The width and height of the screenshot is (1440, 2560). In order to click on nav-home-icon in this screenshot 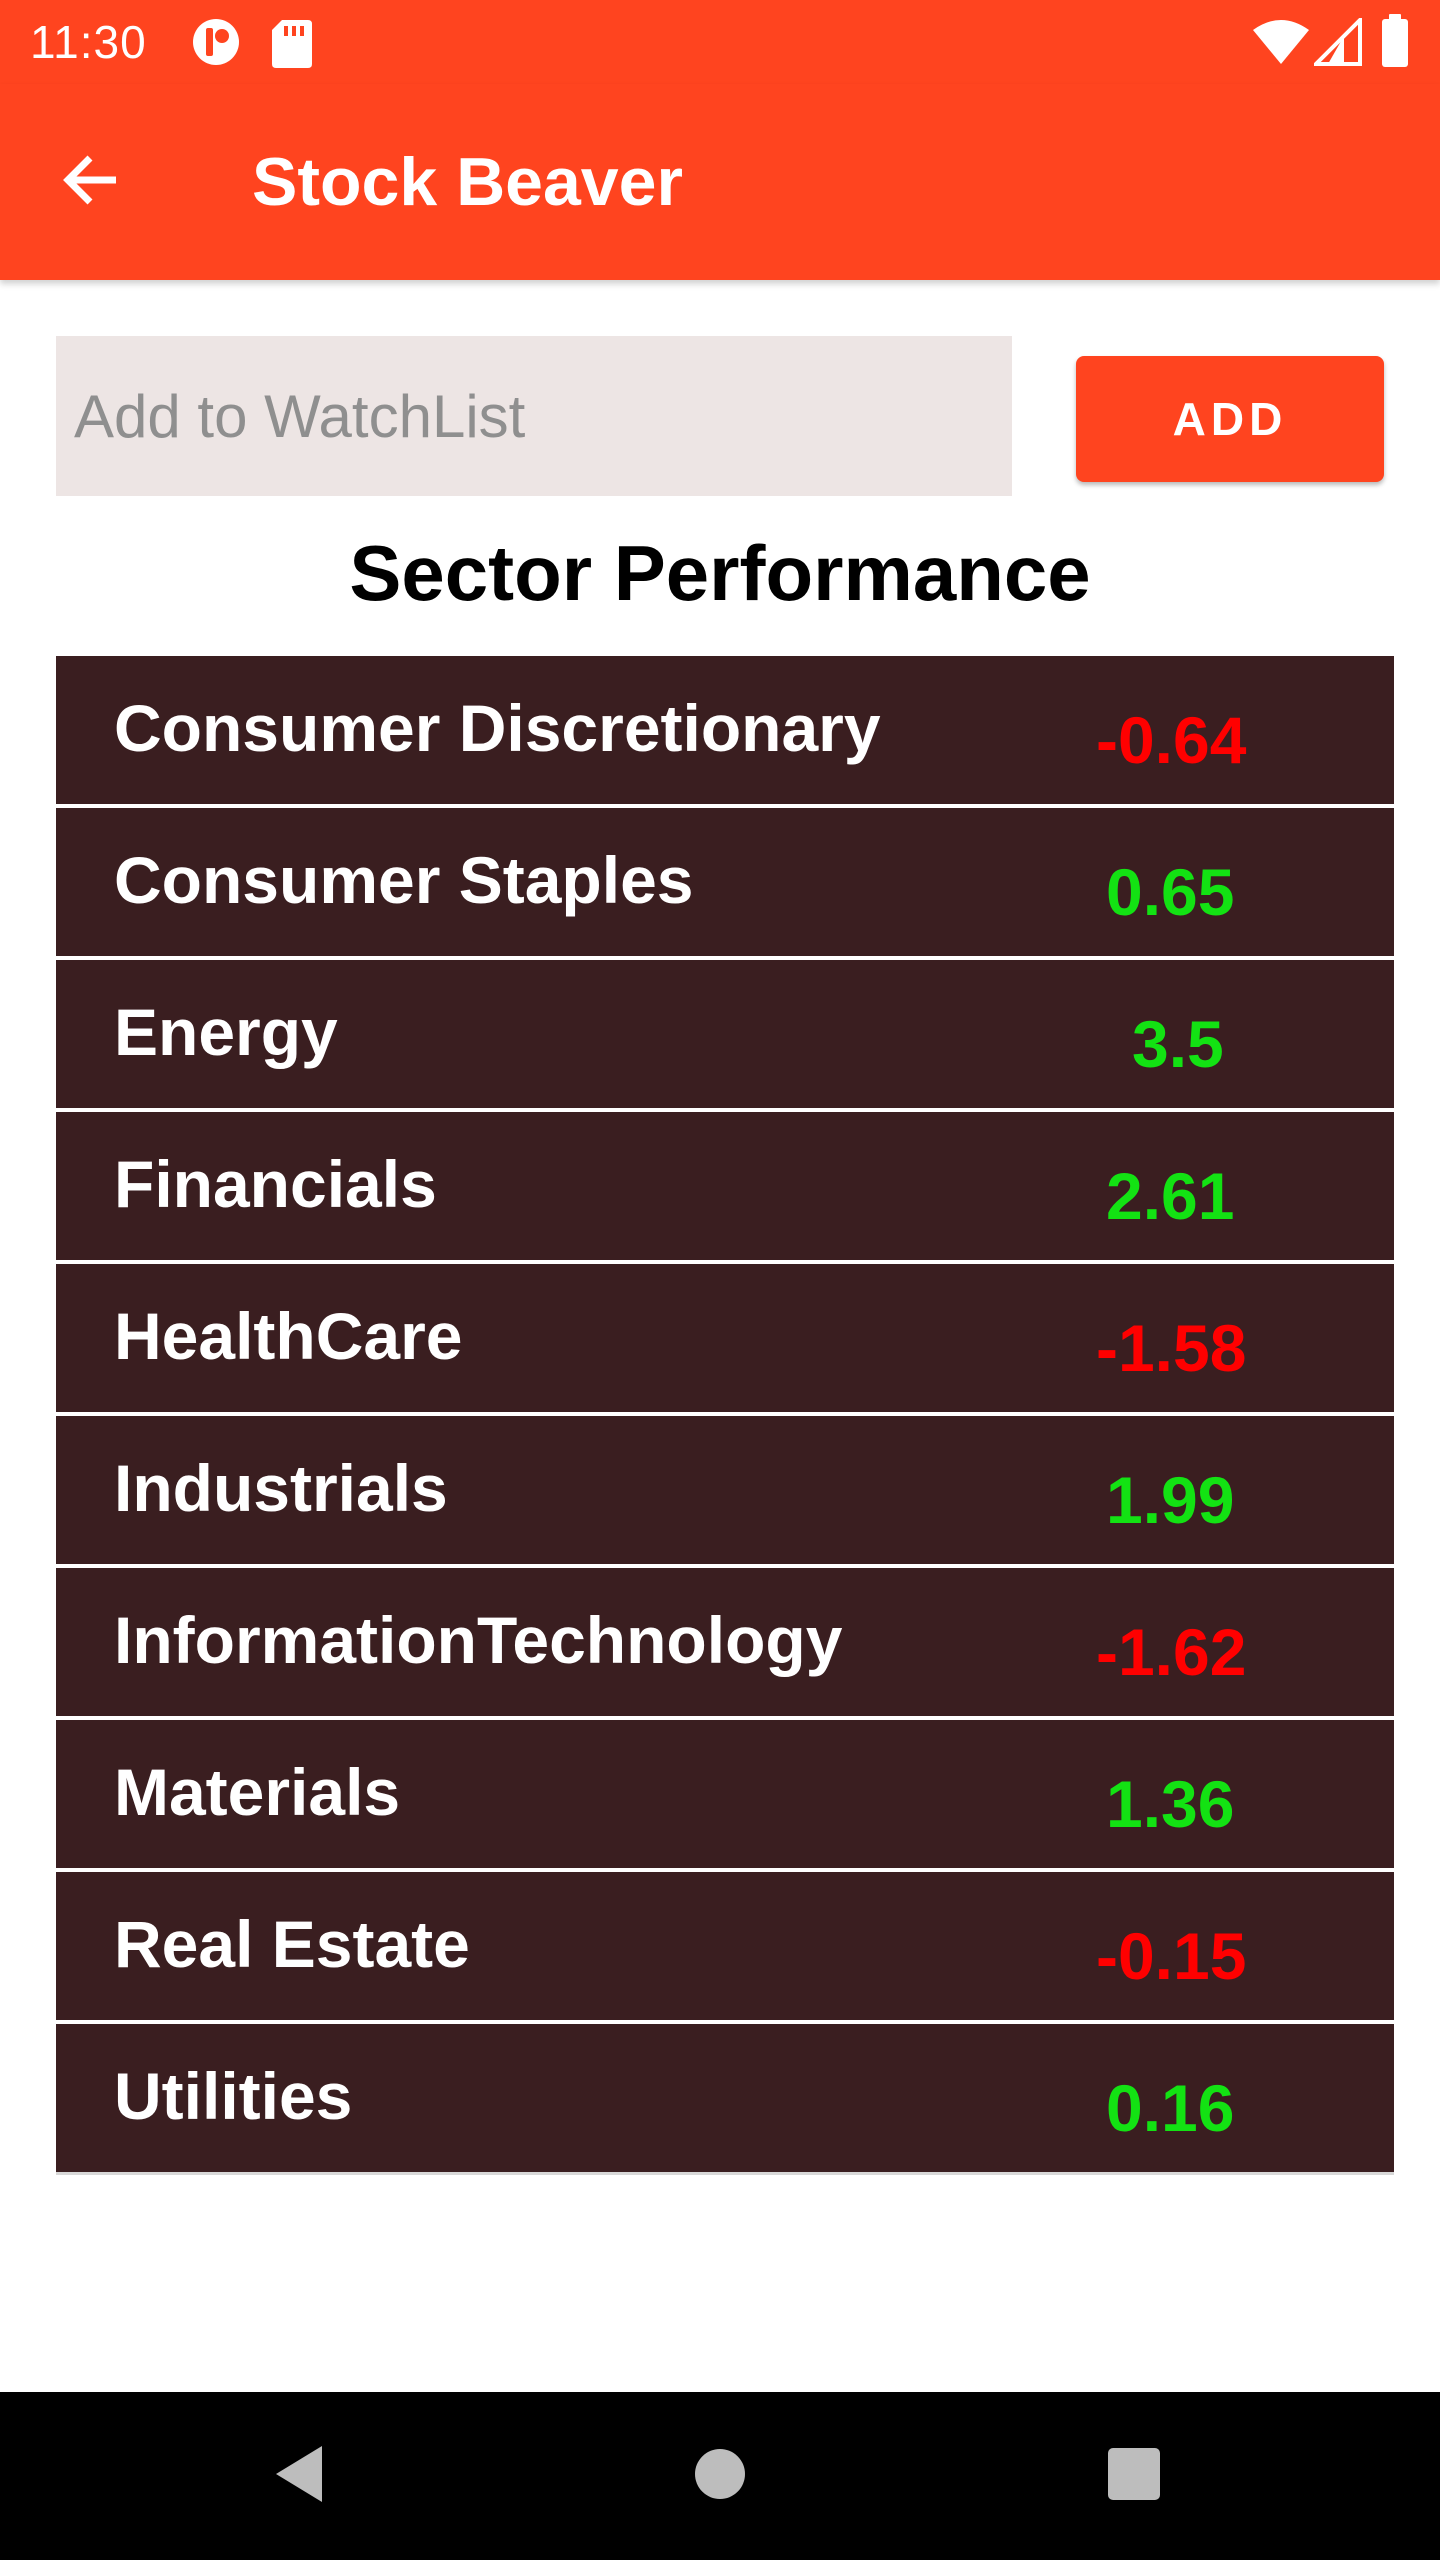, I will do `click(720, 2476)`.